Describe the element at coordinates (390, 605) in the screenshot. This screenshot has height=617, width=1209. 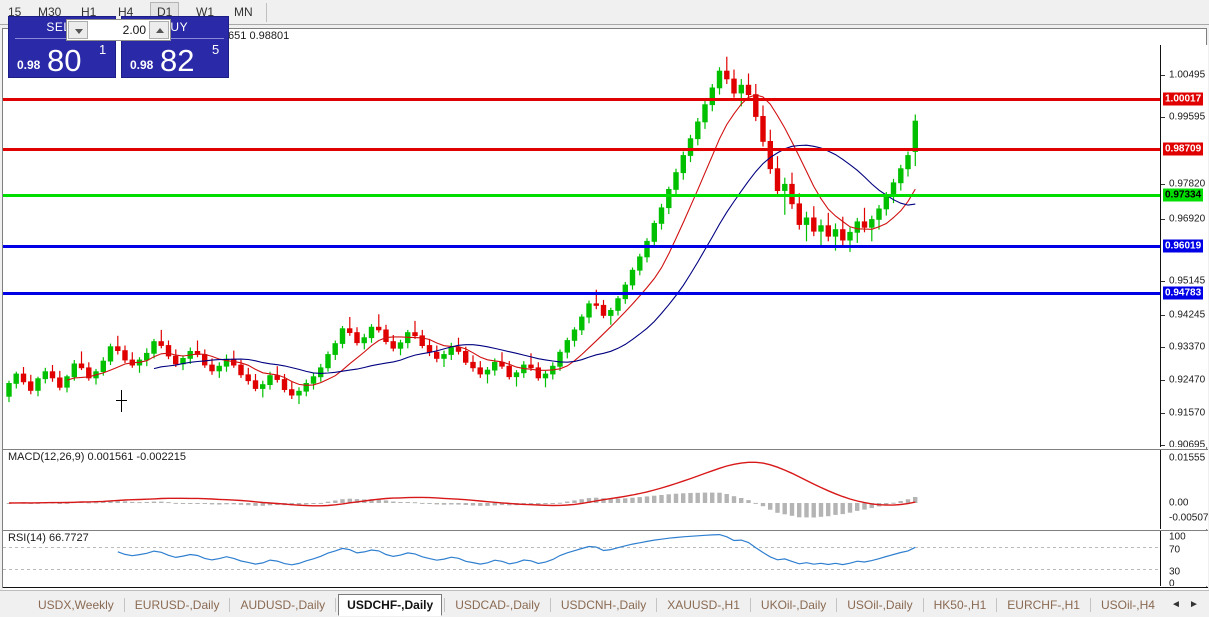
I see `symbol-tab-usdchf-daily: USDCHF-,Daily` at that location.